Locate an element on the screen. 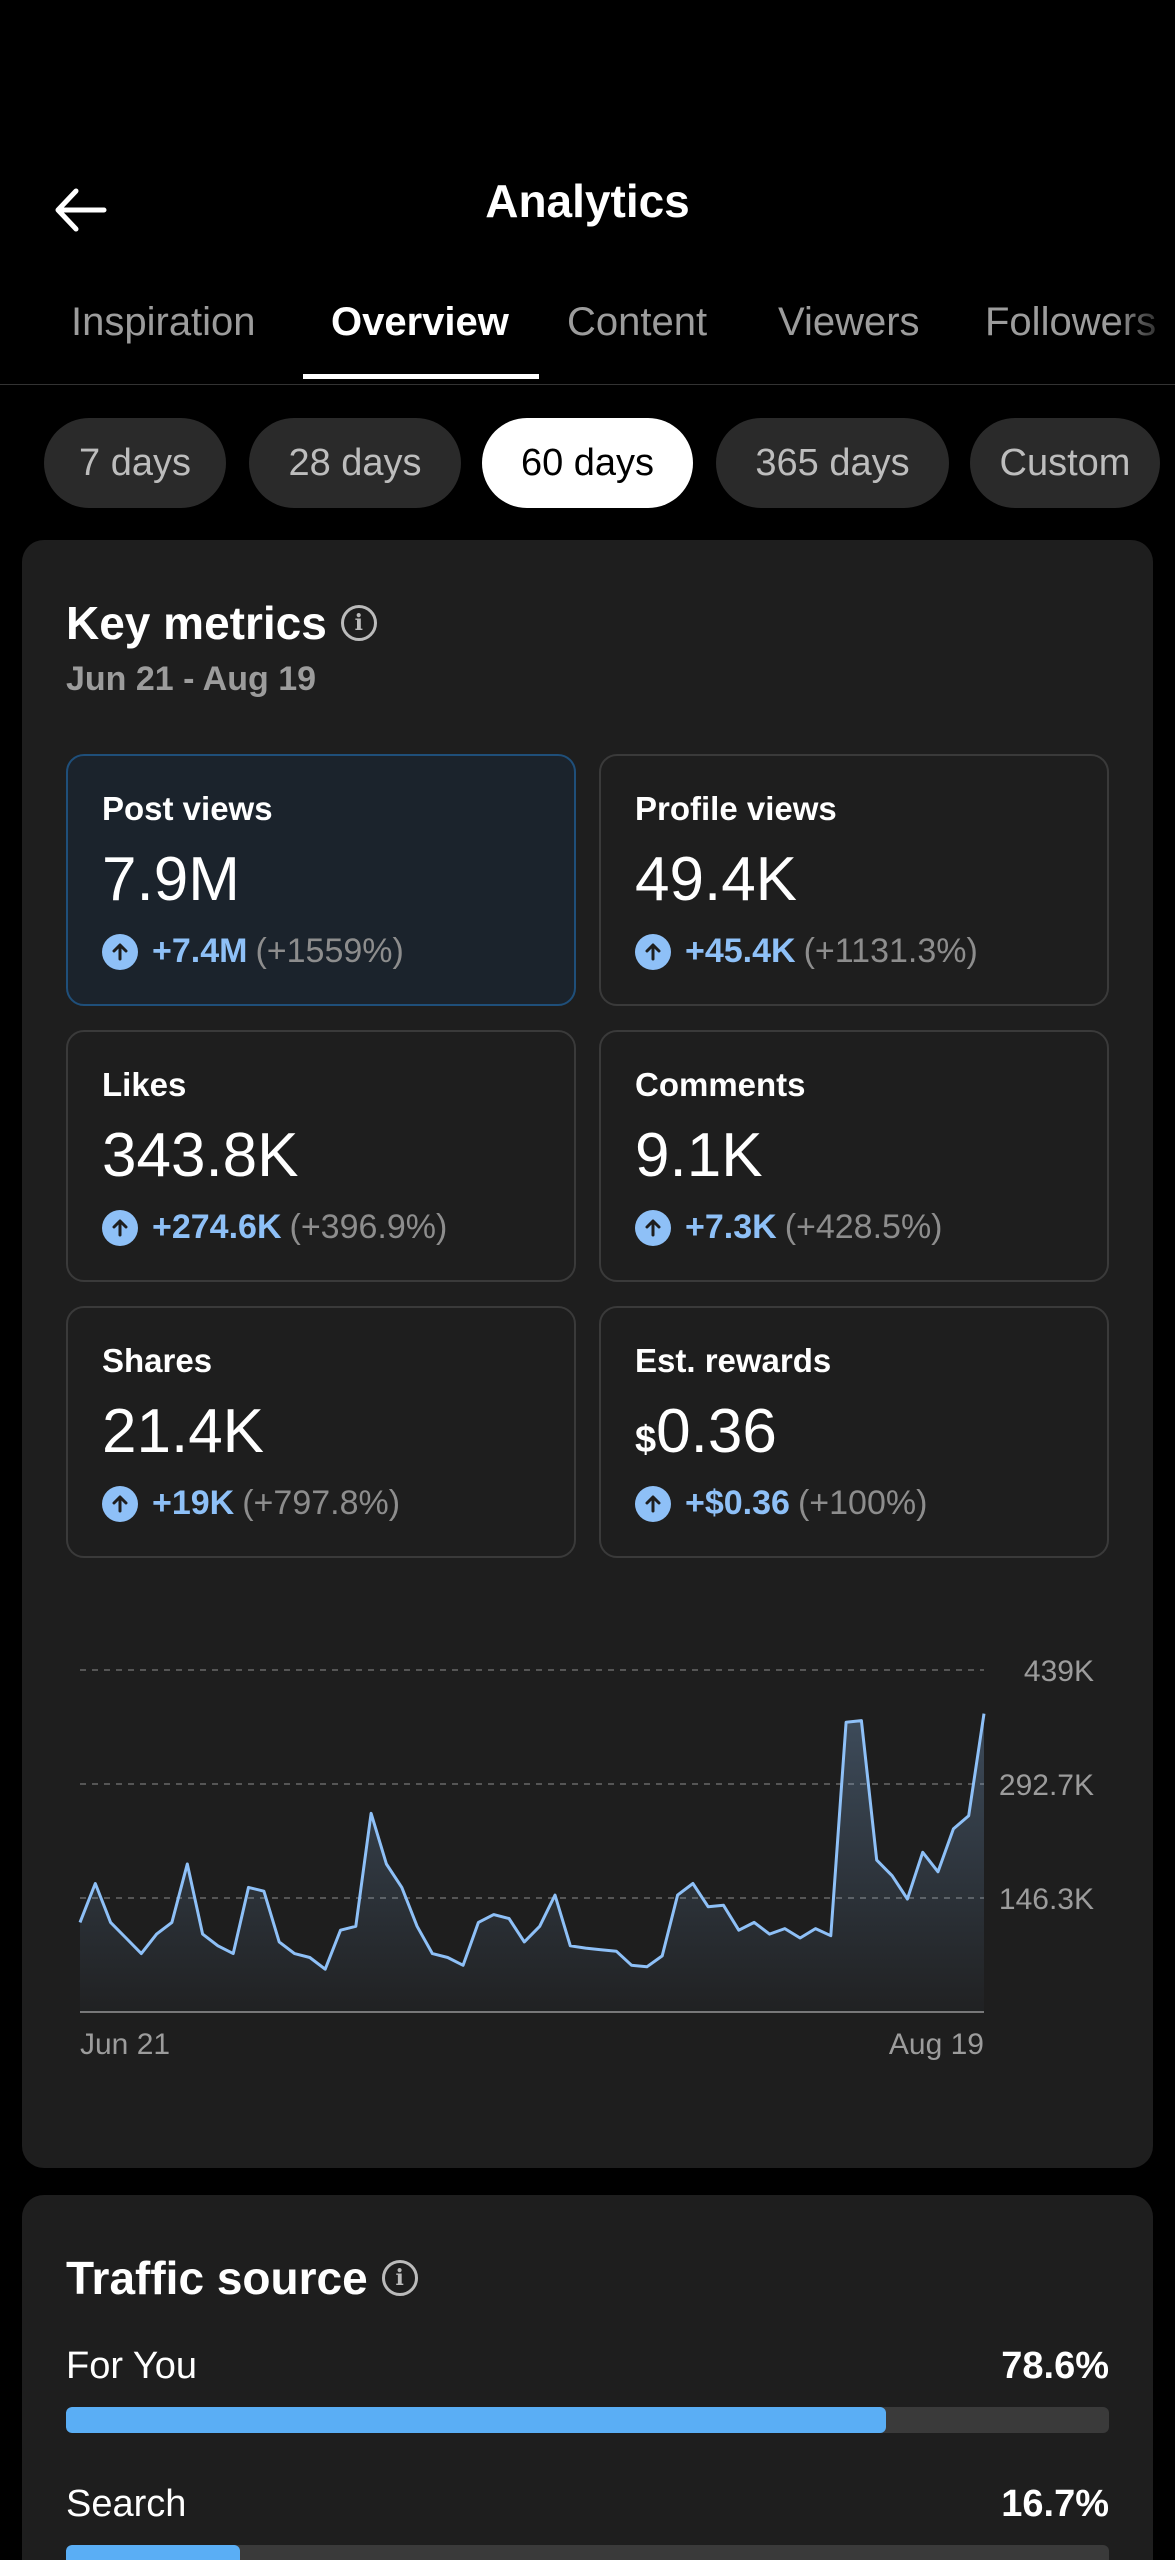 The image size is (1175, 2560). metric-value: 343.8K is located at coordinates (200, 1155).